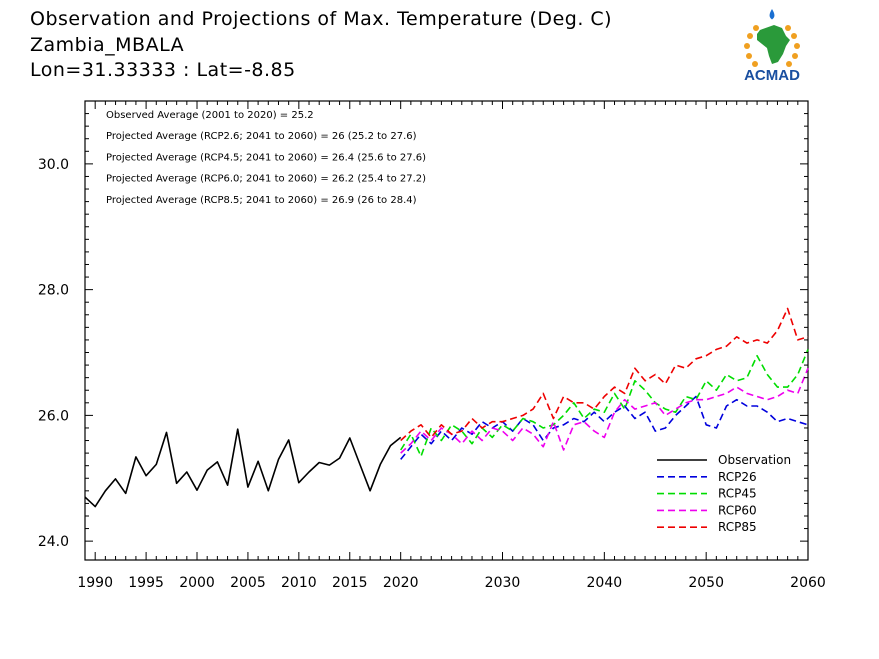 Image resolution: width=879 pixels, height=659 pixels. Describe the element at coordinates (737, 527) in the screenshot. I see `legend-label-rcp85: RCP85` at that location.